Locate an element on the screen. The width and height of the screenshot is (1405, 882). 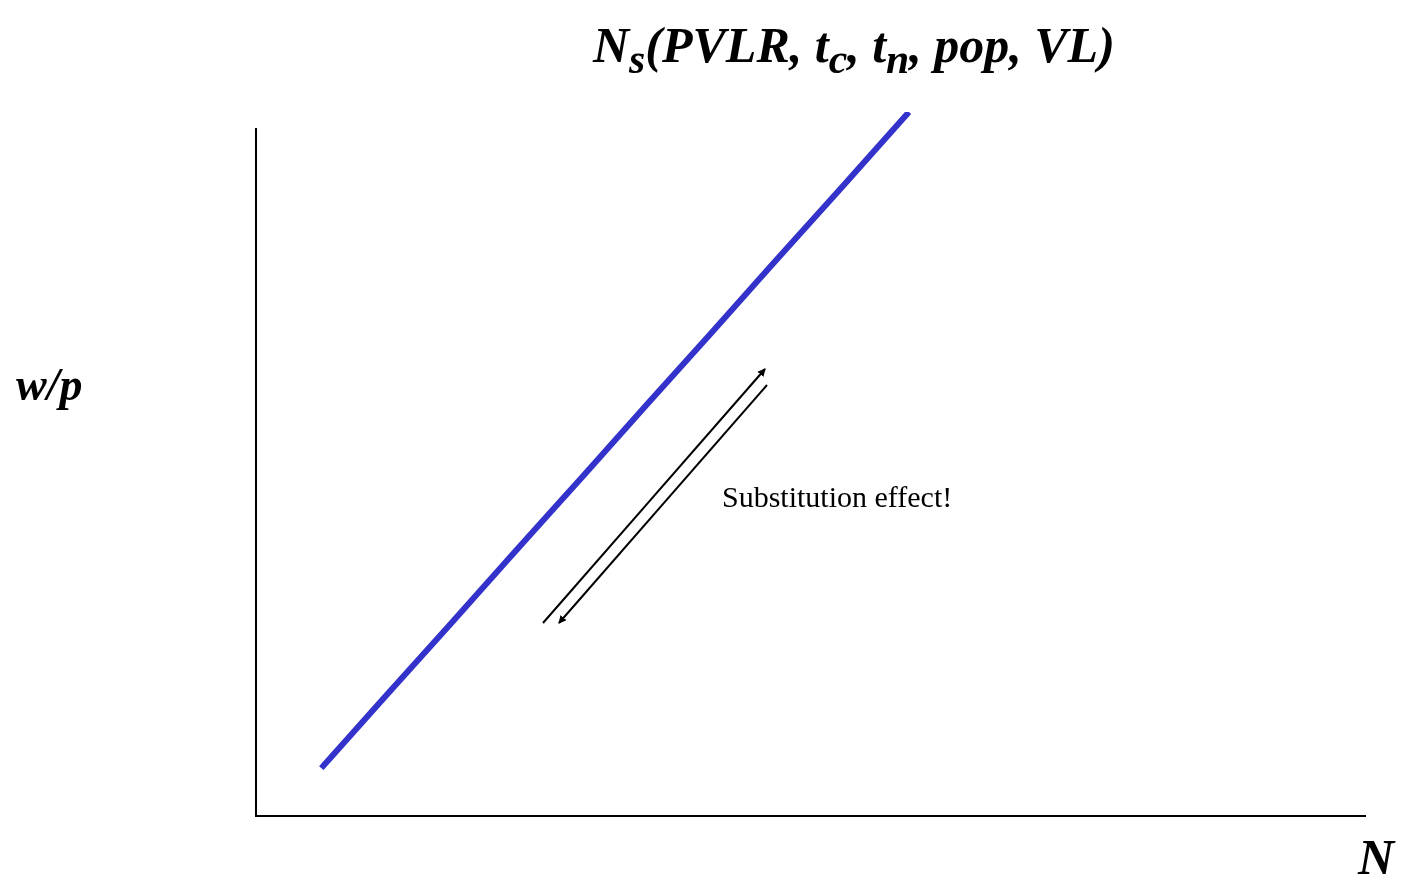
y-axis-title: w/p is located at coordinates (49, 384).